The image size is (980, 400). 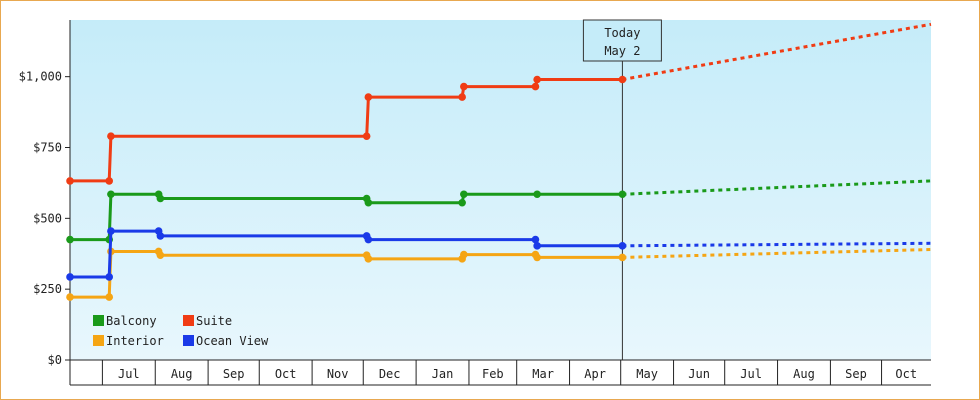 What do you see at coordinates (647, 374) in the screenshot?
I see `x-tick-label: May` at bounding box center [647, 374].